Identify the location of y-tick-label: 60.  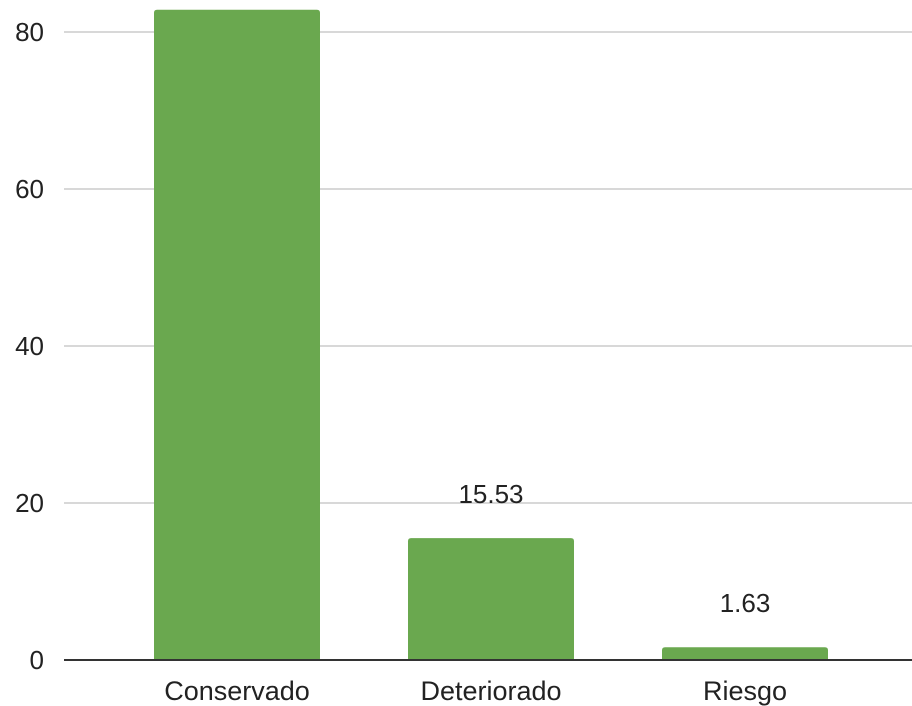
(29, 189).